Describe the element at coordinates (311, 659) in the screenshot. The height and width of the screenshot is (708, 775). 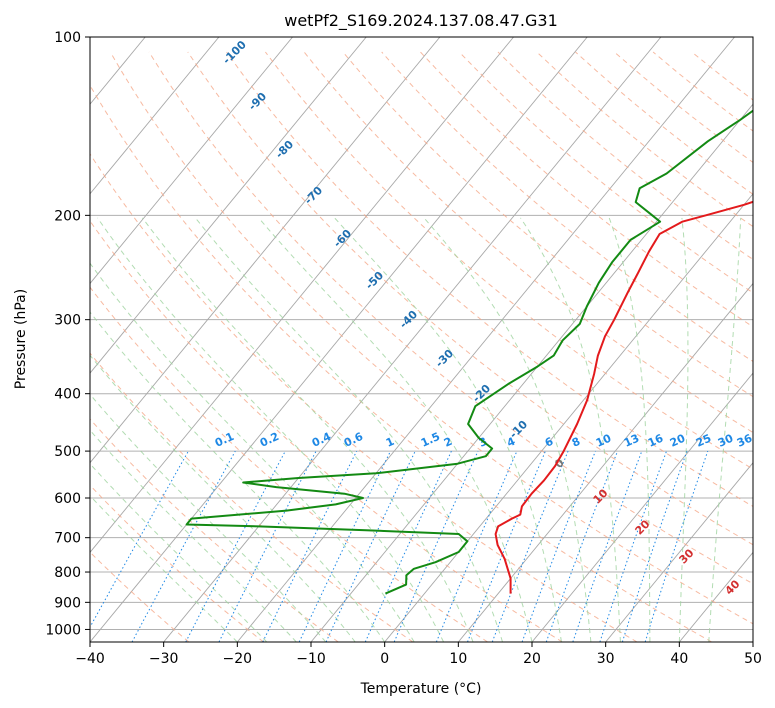
I see `x-tick-label: −10` at that location.